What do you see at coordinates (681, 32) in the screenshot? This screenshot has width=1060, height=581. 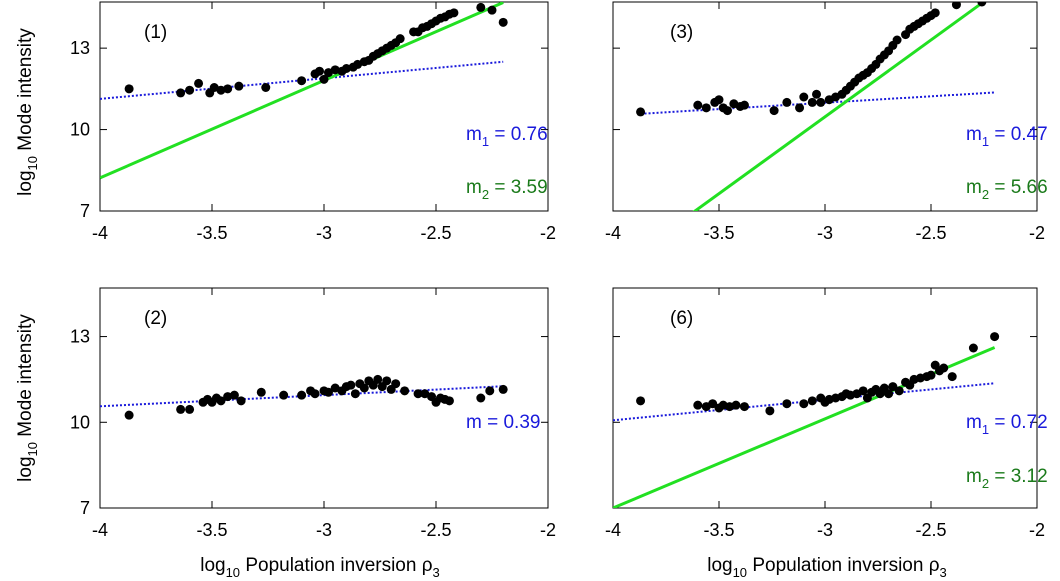 I see `panel-label: (3)` at bounding box center [681, 32].